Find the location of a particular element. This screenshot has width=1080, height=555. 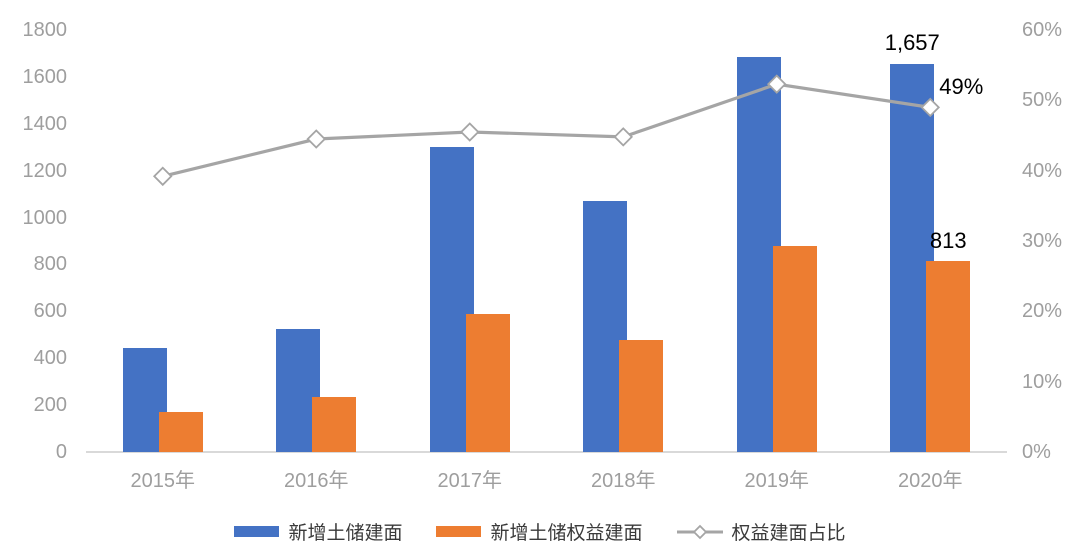

data-label-49: 49% is located at coordinates (961, 87).